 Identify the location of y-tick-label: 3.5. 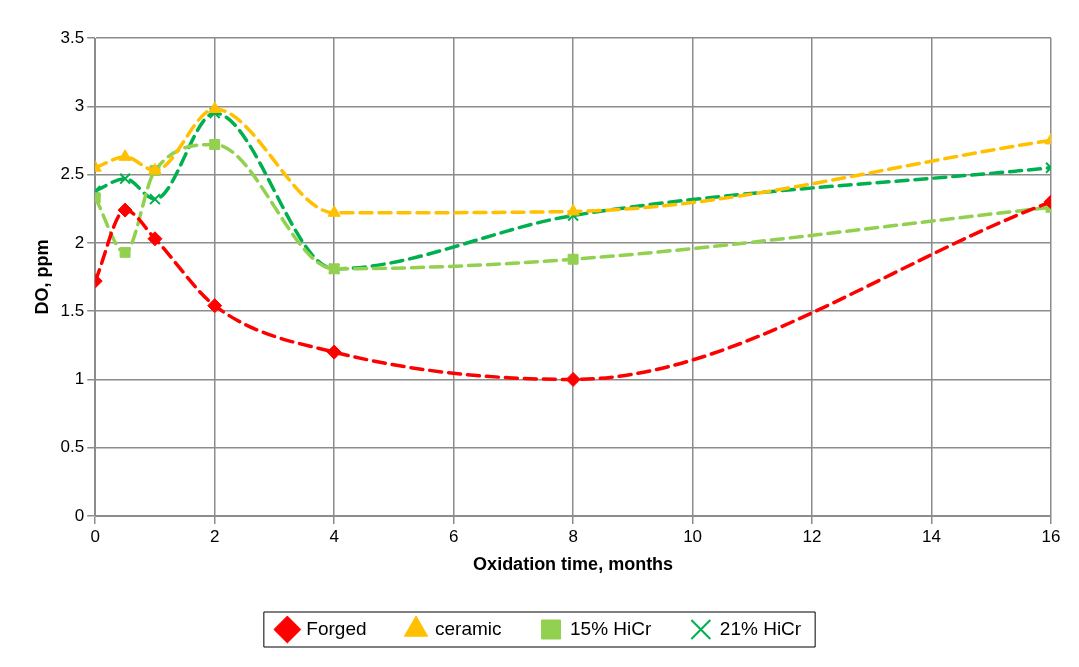
(72, 37).